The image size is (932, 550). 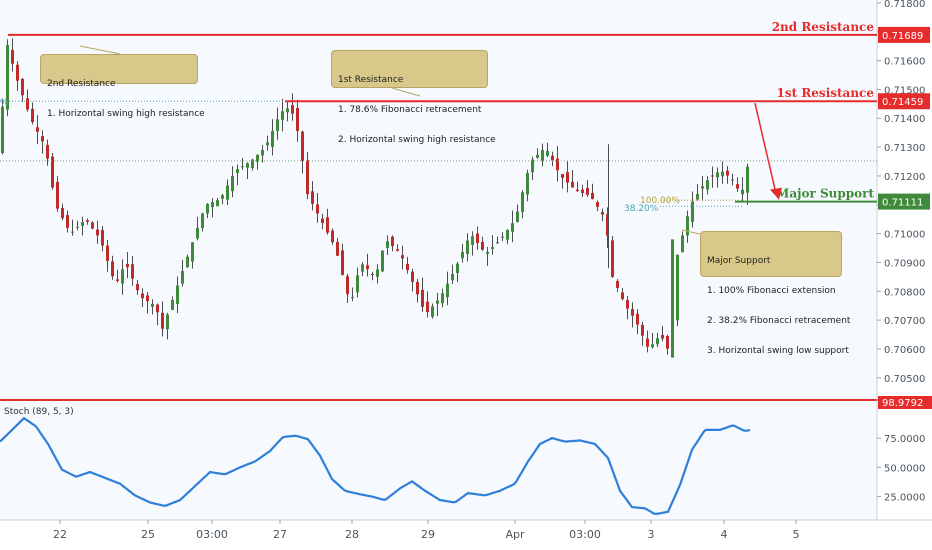 I want to click on price-tick-label: 0.71200, so click(x=904, y=177).